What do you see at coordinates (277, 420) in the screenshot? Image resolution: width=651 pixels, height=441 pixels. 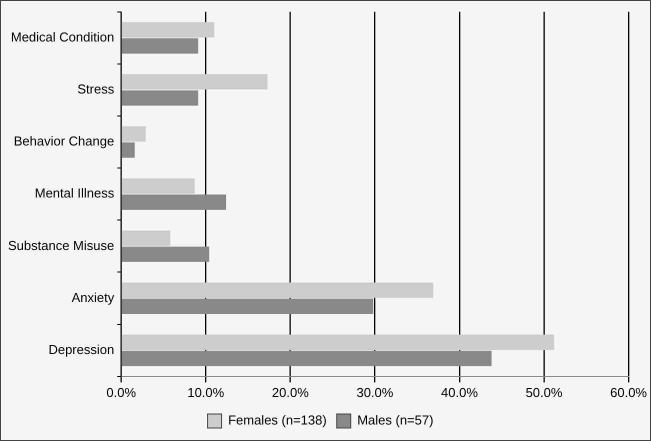 I see `legend-label: Females (n=138)` at bounding box center [277, 420].